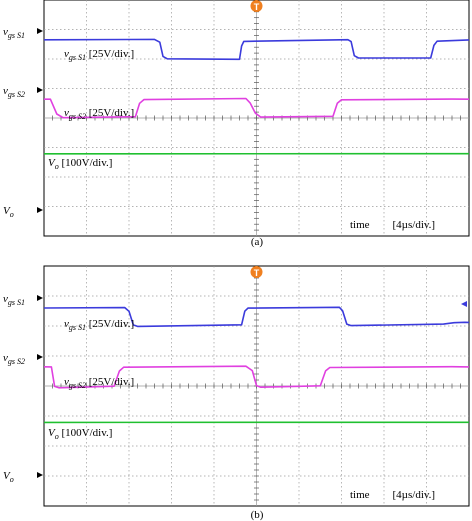 This screenshot has height=521, width=472. What do you see at coordinates (464, 304) in the screenshot?
I see `scroll-arrow-icon` at bounding box center [464, 304].